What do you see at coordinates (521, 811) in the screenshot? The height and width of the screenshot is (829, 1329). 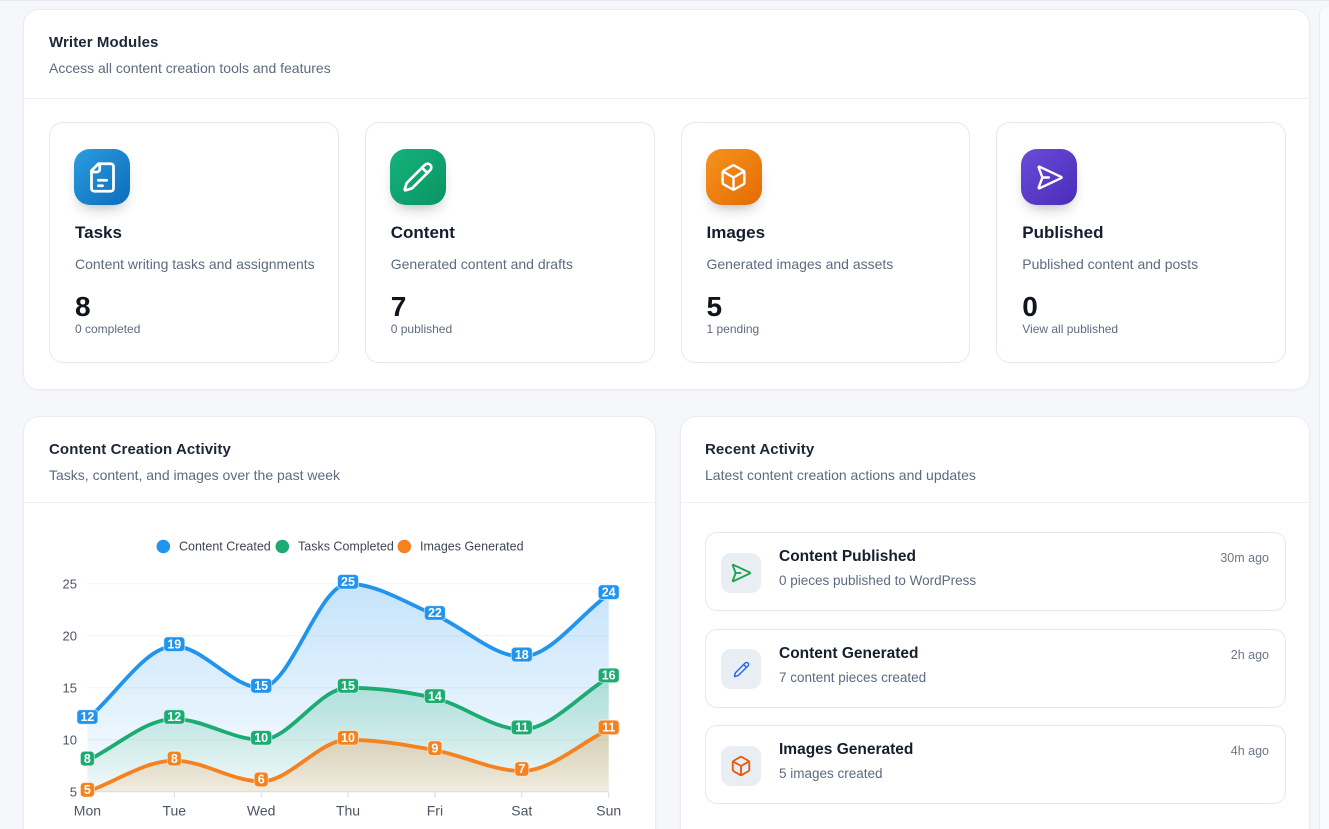 I see `svg-text: Sat` at bounding box center [521, 811].